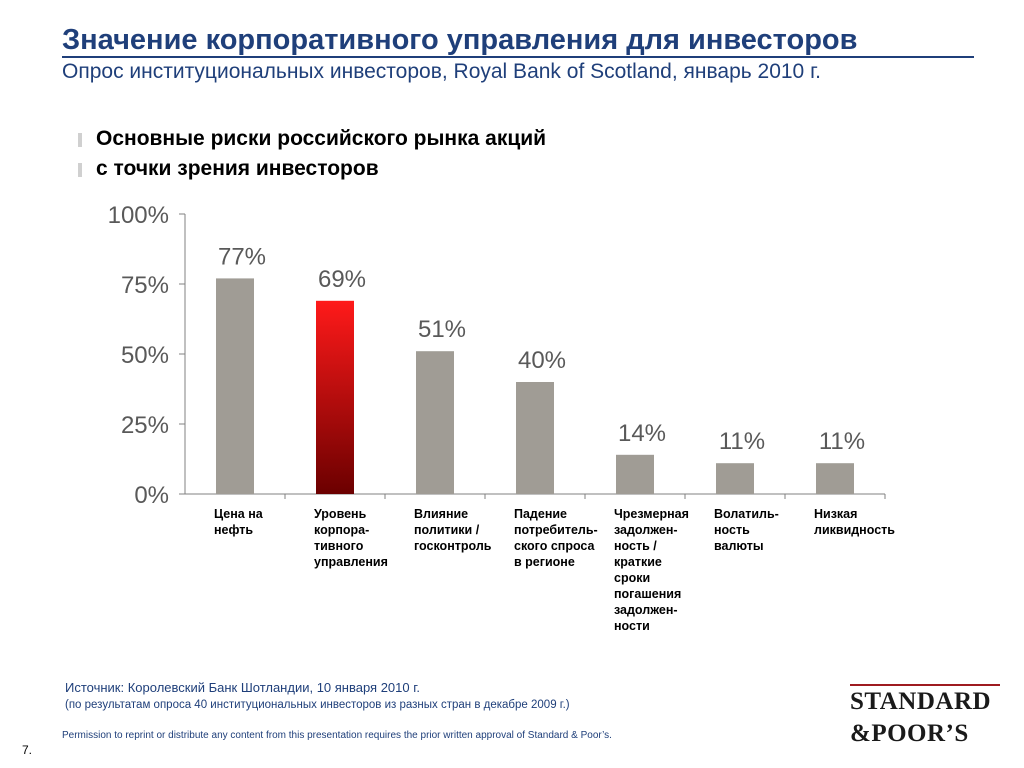 This screenshot has width=1024, height=768. What do you see at coordinates (242, 256) in the screenshot?
I see `bar-value-label: 77%` at bounding box center [242, 256].